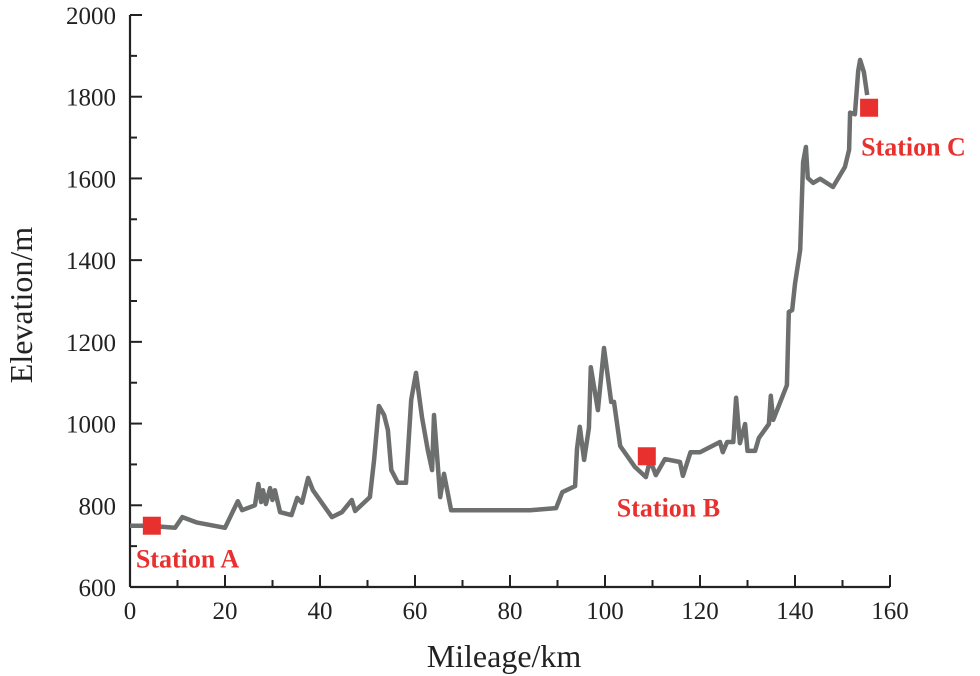 The height and width of the screenshot is (676, 980). What do you see at coordinates (91, 98) in the screenshot?
I see `y-tick-label: 1800` at bounding box center [91, 98].